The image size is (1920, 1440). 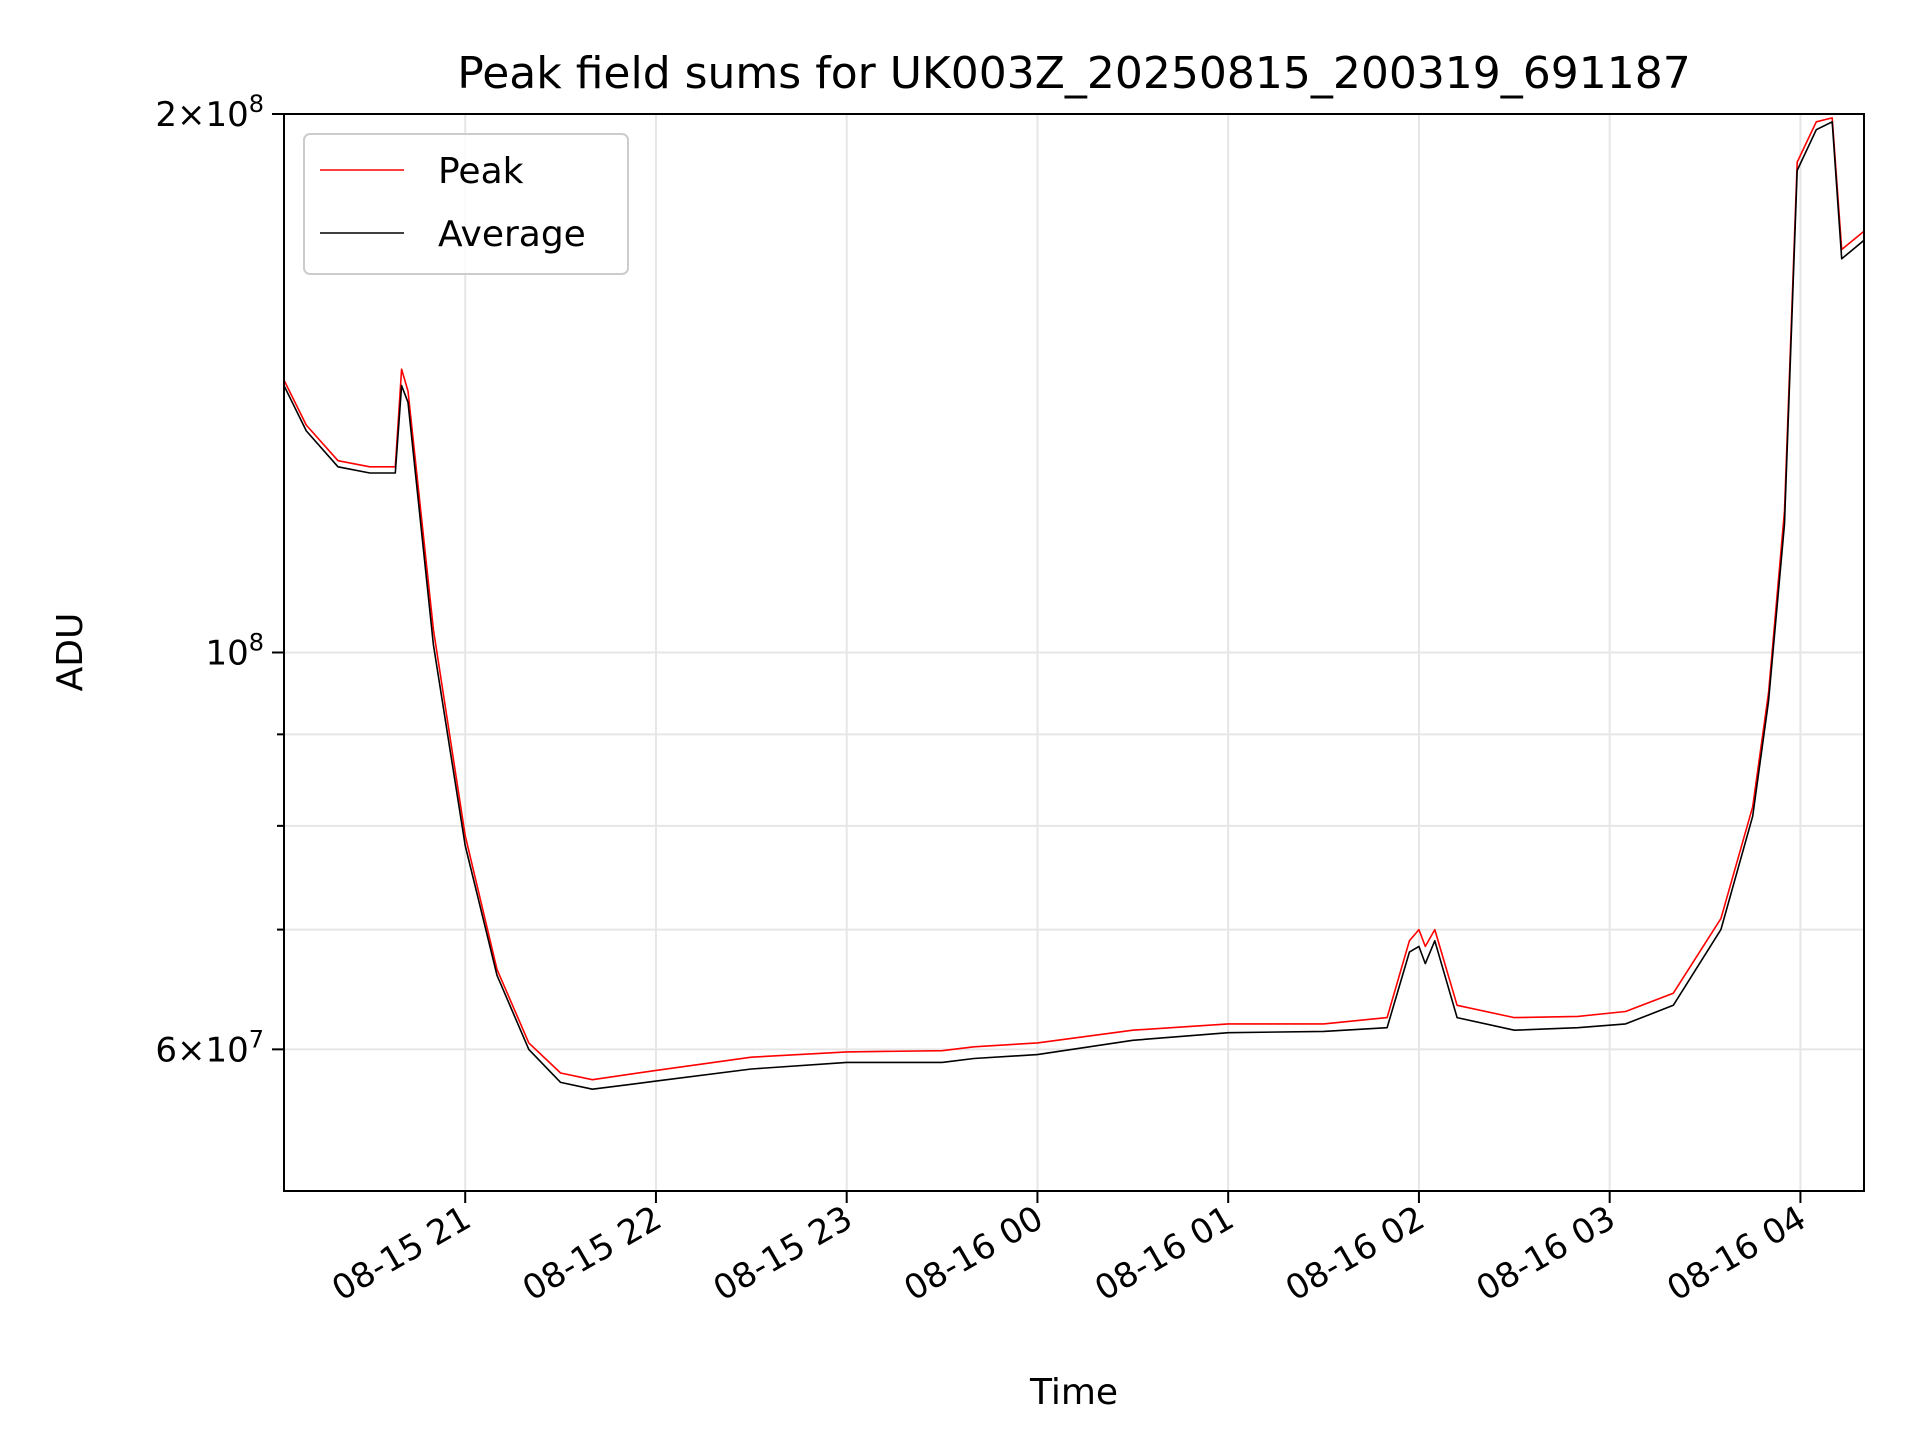 What do you see at coordinates (481, 171) in the screenshot?
I see `legend-peak-label: Peak` at bounding box center [481, 171].